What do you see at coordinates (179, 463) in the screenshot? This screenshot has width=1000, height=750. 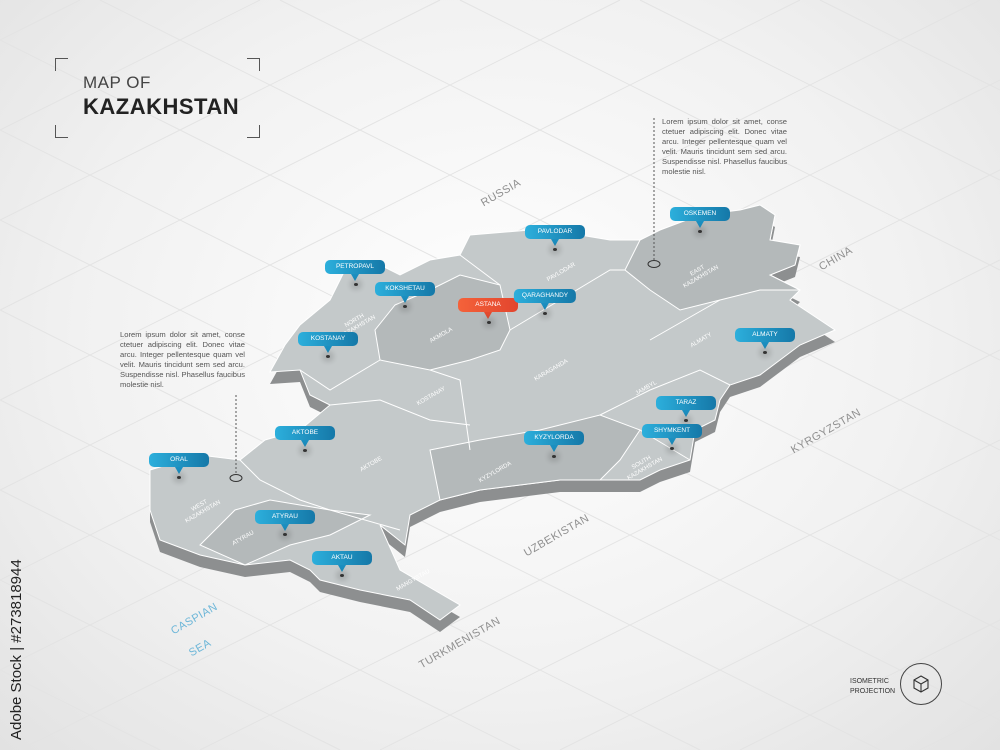 I see `city-pin-oral: ORAL` at bounding box center [179, 463].